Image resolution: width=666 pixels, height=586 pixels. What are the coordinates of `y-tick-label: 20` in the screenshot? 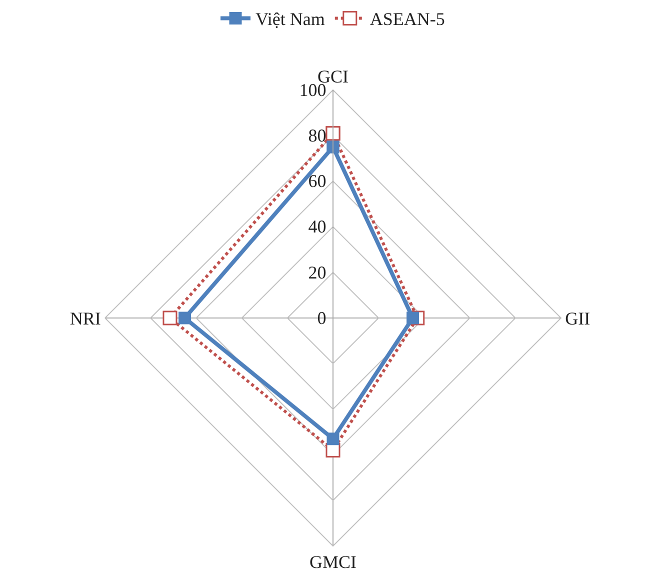 It's located at (317, 272).